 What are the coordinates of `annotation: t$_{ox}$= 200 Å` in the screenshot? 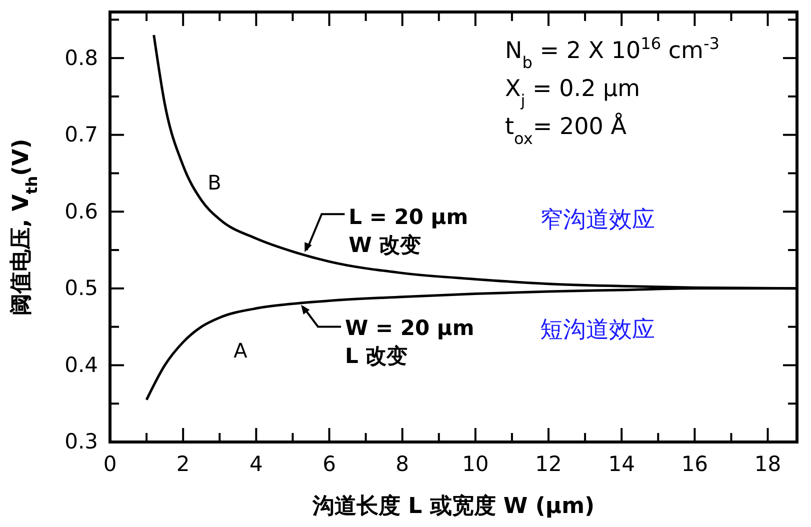 It's located at (566, 130).